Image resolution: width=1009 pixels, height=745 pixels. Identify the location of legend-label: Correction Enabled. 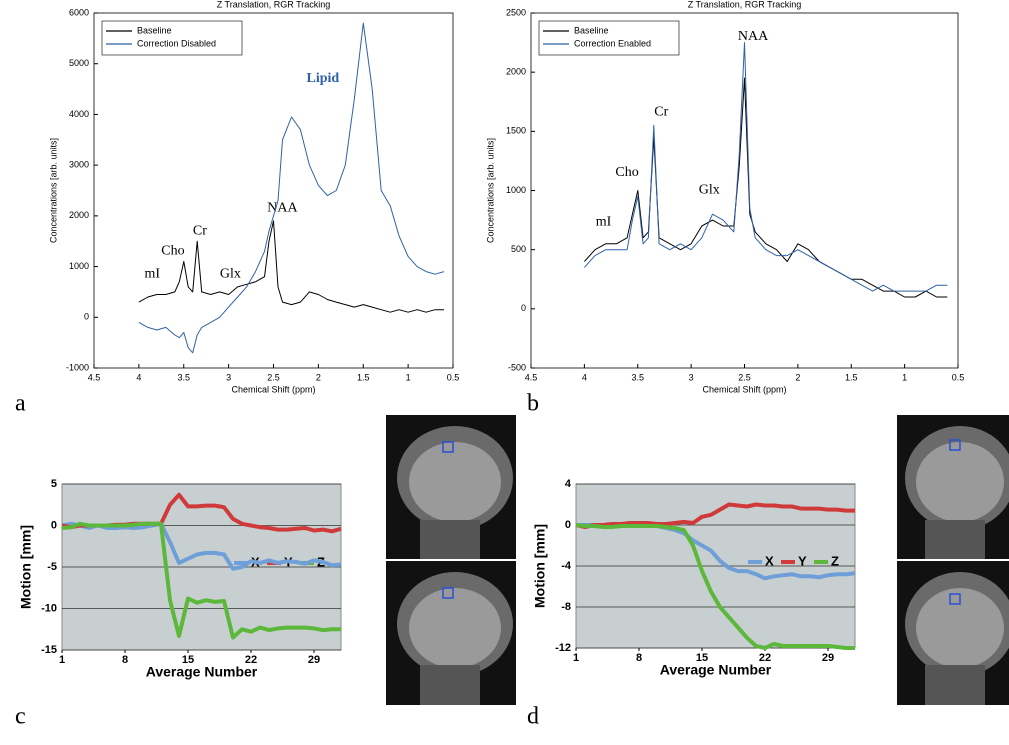
(612, 43).